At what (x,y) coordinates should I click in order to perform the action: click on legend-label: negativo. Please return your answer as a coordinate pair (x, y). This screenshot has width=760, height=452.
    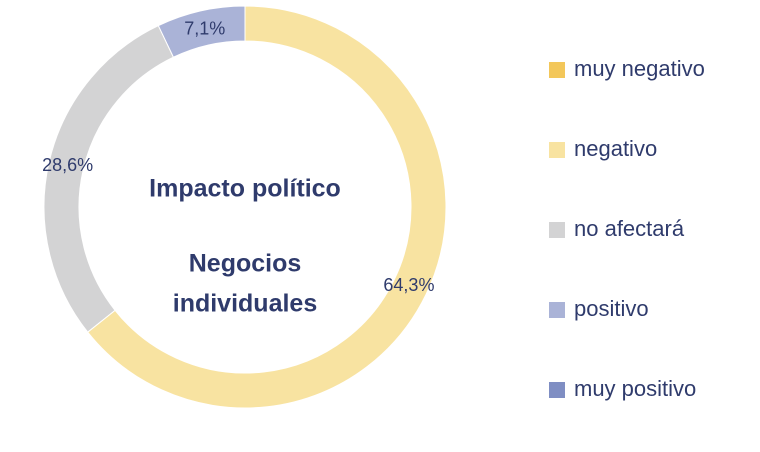
    Looking at the image, I should click on (615, 148).